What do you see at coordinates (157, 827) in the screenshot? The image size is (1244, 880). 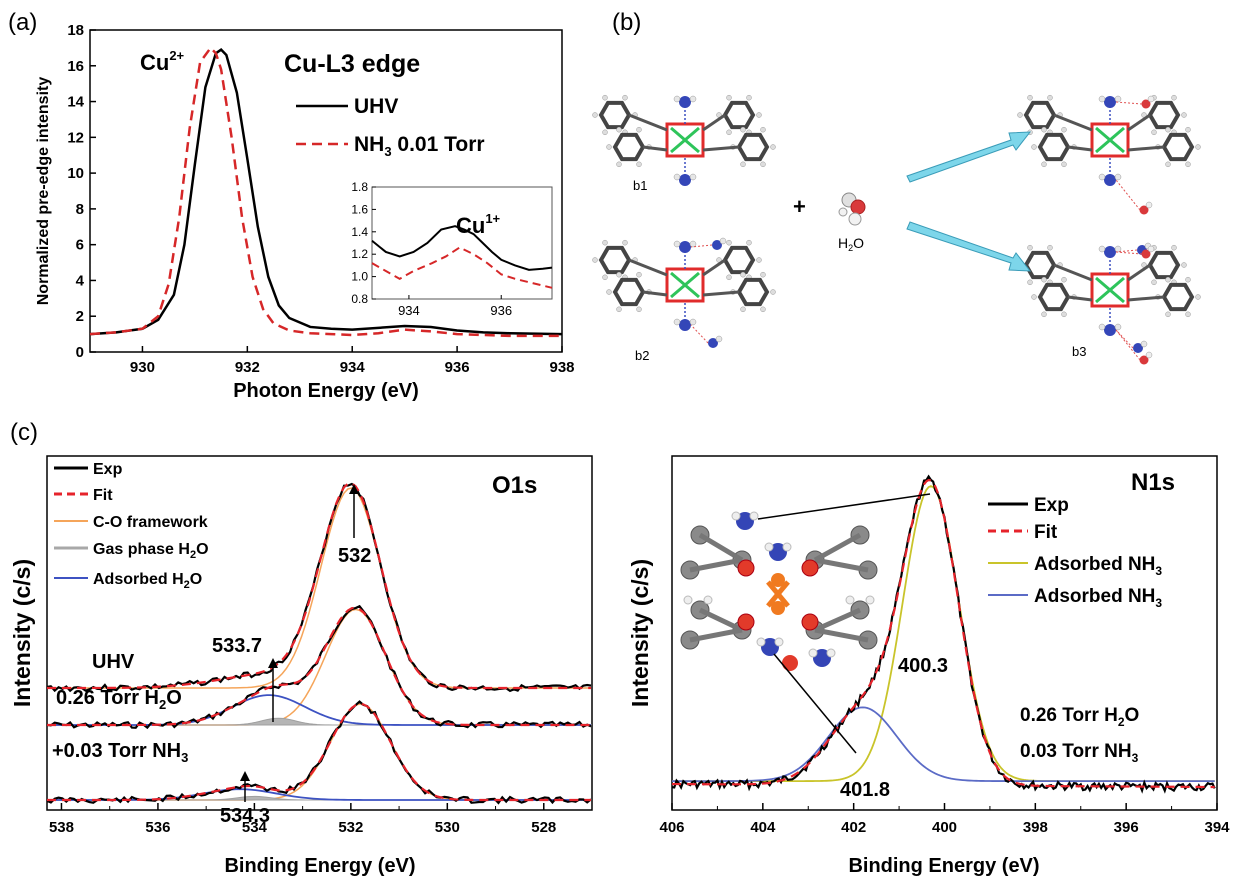 I see `x-tick-label: 536` at bounding box center [157, 827].